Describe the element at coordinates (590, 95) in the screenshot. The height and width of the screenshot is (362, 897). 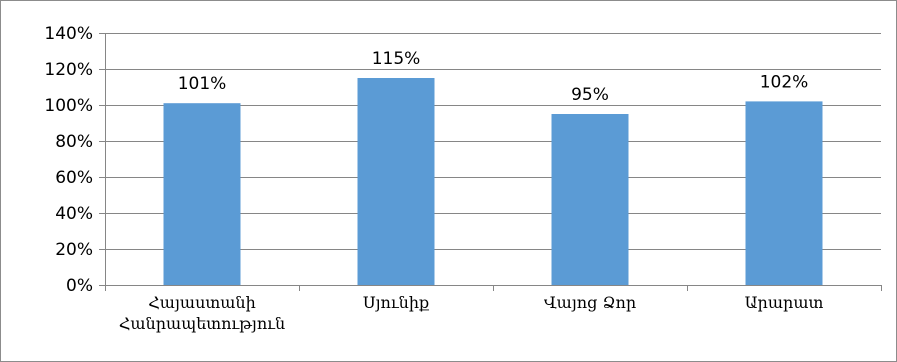
I see `data-label: 95%` at that location.